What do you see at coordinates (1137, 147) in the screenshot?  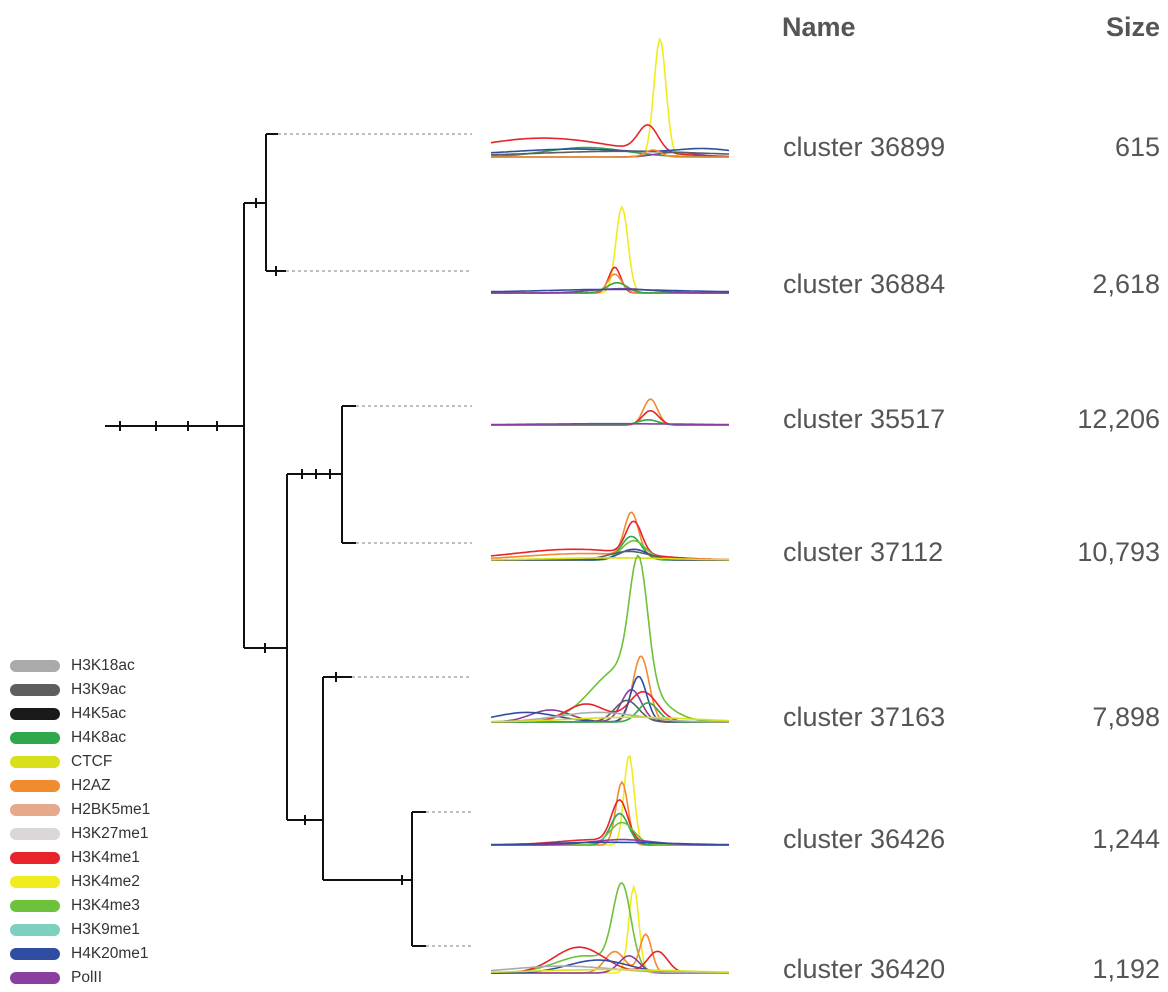 I see `cluster-size: 615` at bounding box center [1137, 147].